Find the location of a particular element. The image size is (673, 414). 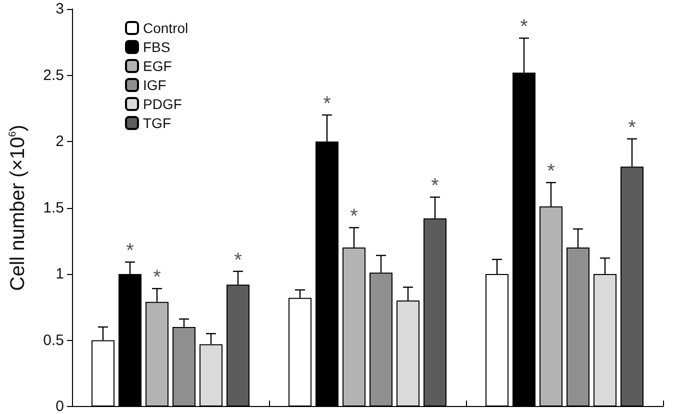

y-tick-label: 2 is located at coordinates (60, 141).